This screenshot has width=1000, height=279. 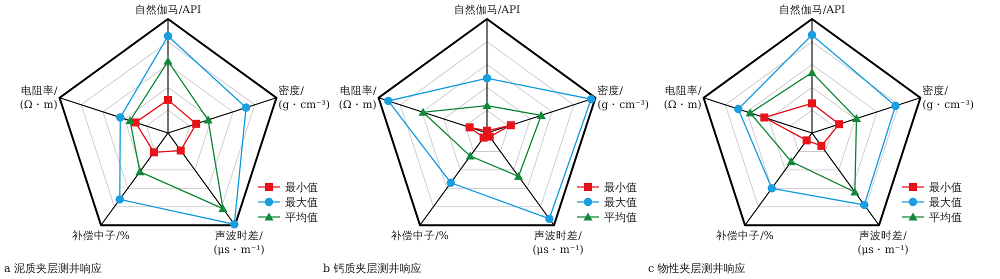 I want to click on title: c 物性夹层测井响应, so click(x=697, y=268).